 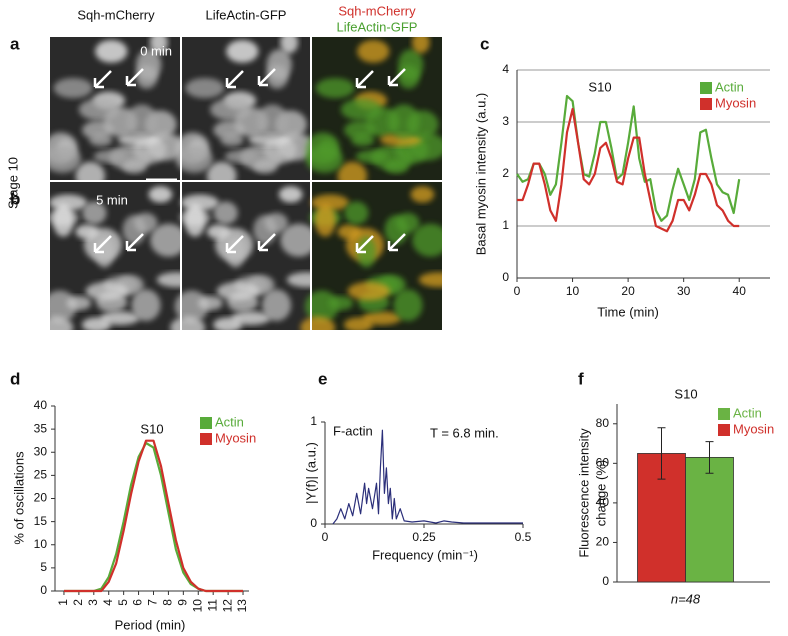 I want to click on panel-label: f, so click(x=581, y=378).